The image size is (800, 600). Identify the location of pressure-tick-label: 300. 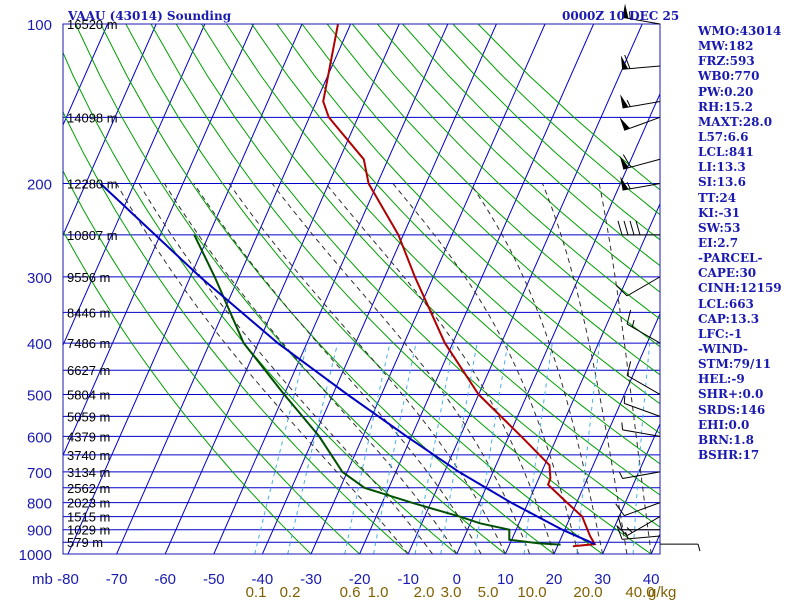
(39, 278).